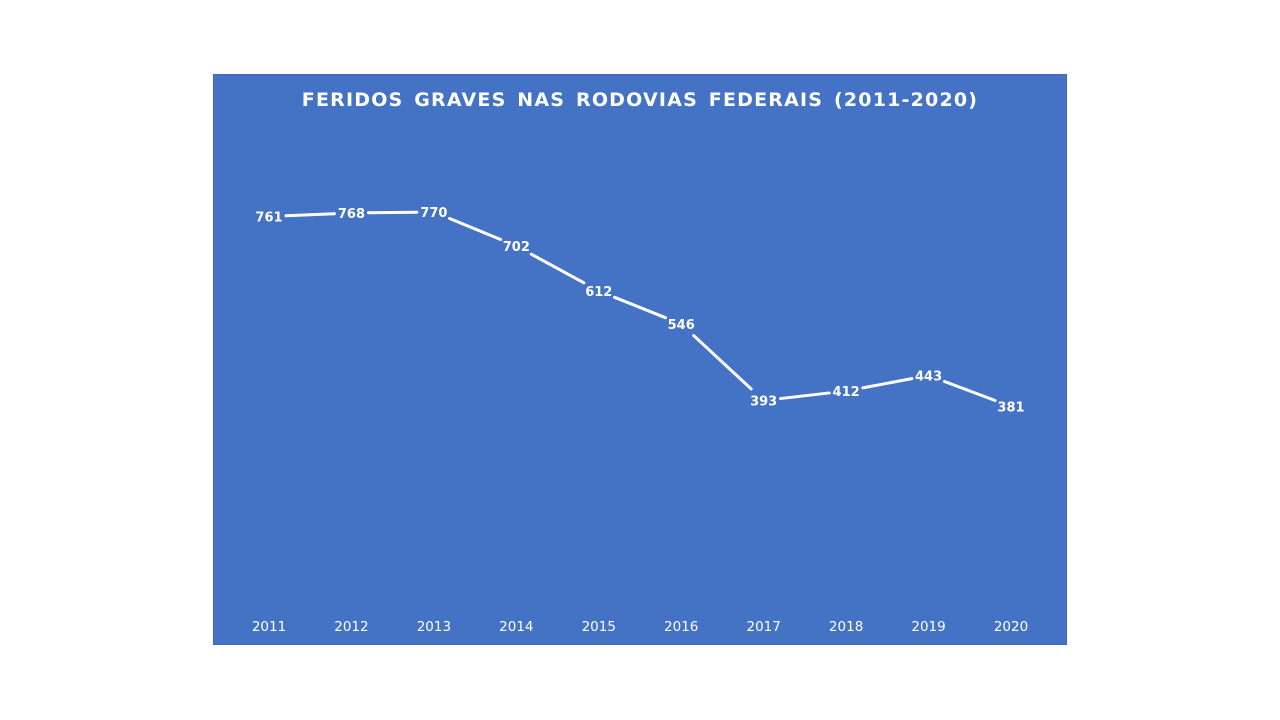 Image resolution: width=1280 pixels, height=720 pixels. Describe the element at coordinates (310, 215) in the screenshot. I see `line-segment-2011-2012` at that location.